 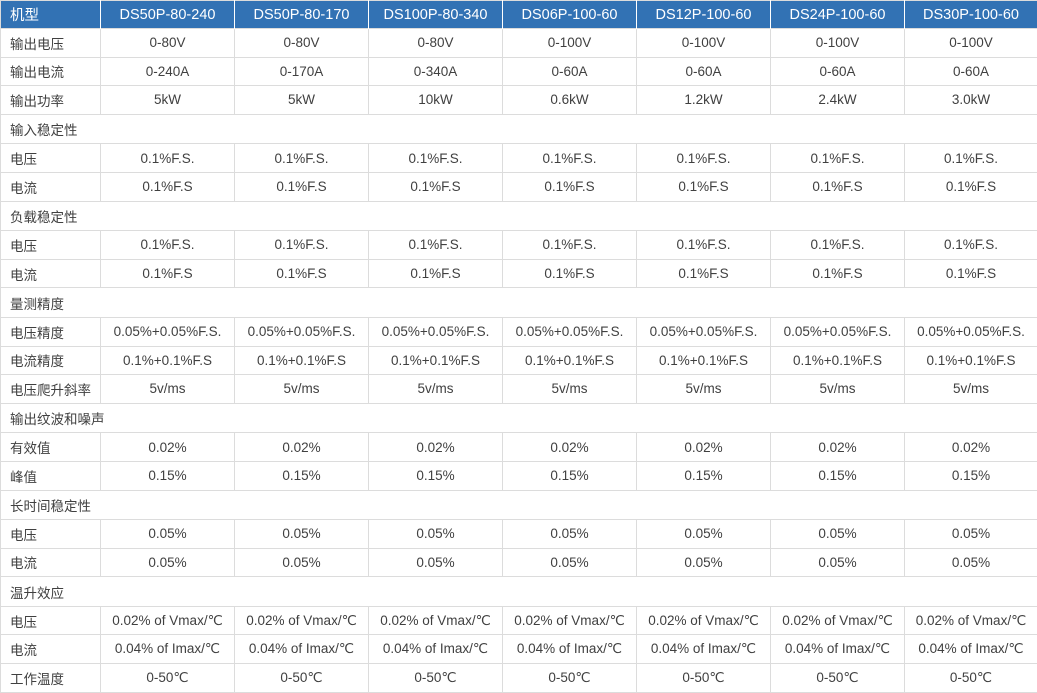 What do you see at coordinates (436, 71) in the screenshot?
I see `cell-value: 0-340A` at bounding box center [436, 71].